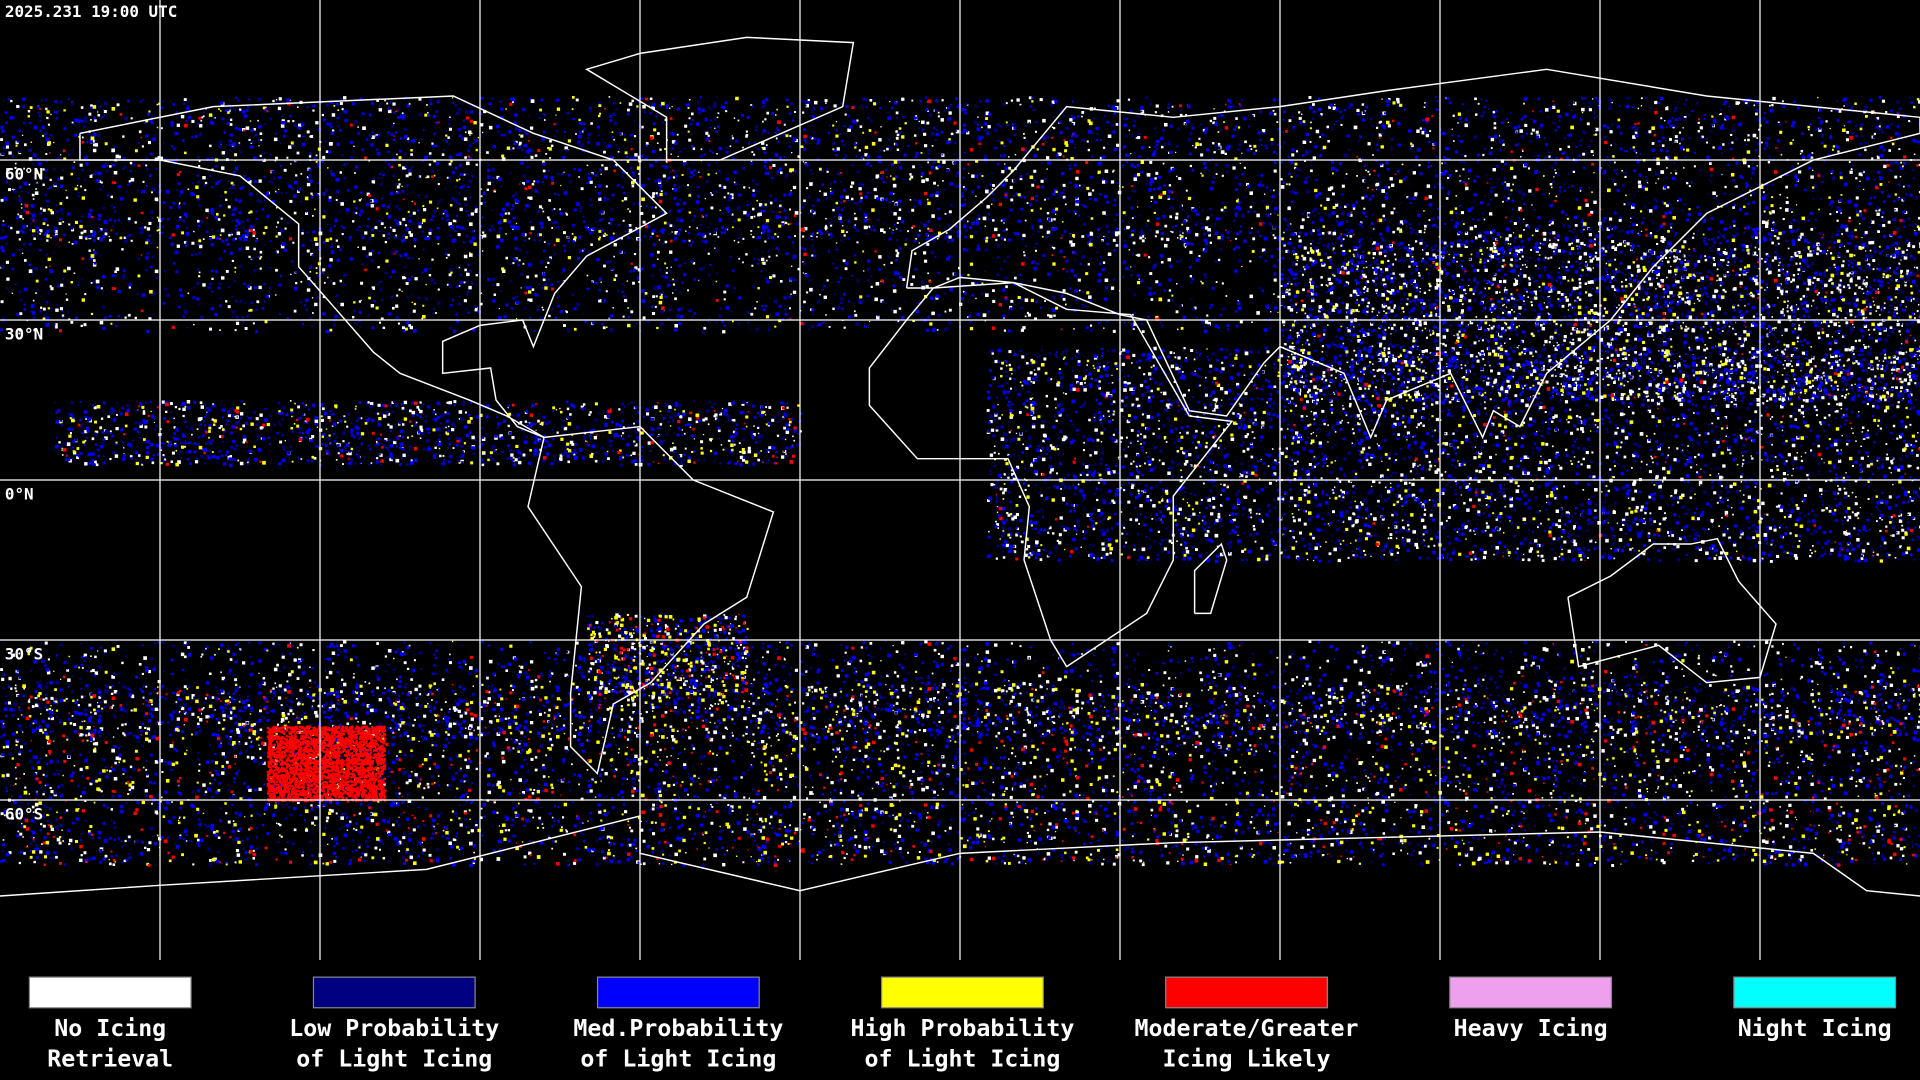  I want to click on legend-label: Icing Likely, so click(1247, 1059).